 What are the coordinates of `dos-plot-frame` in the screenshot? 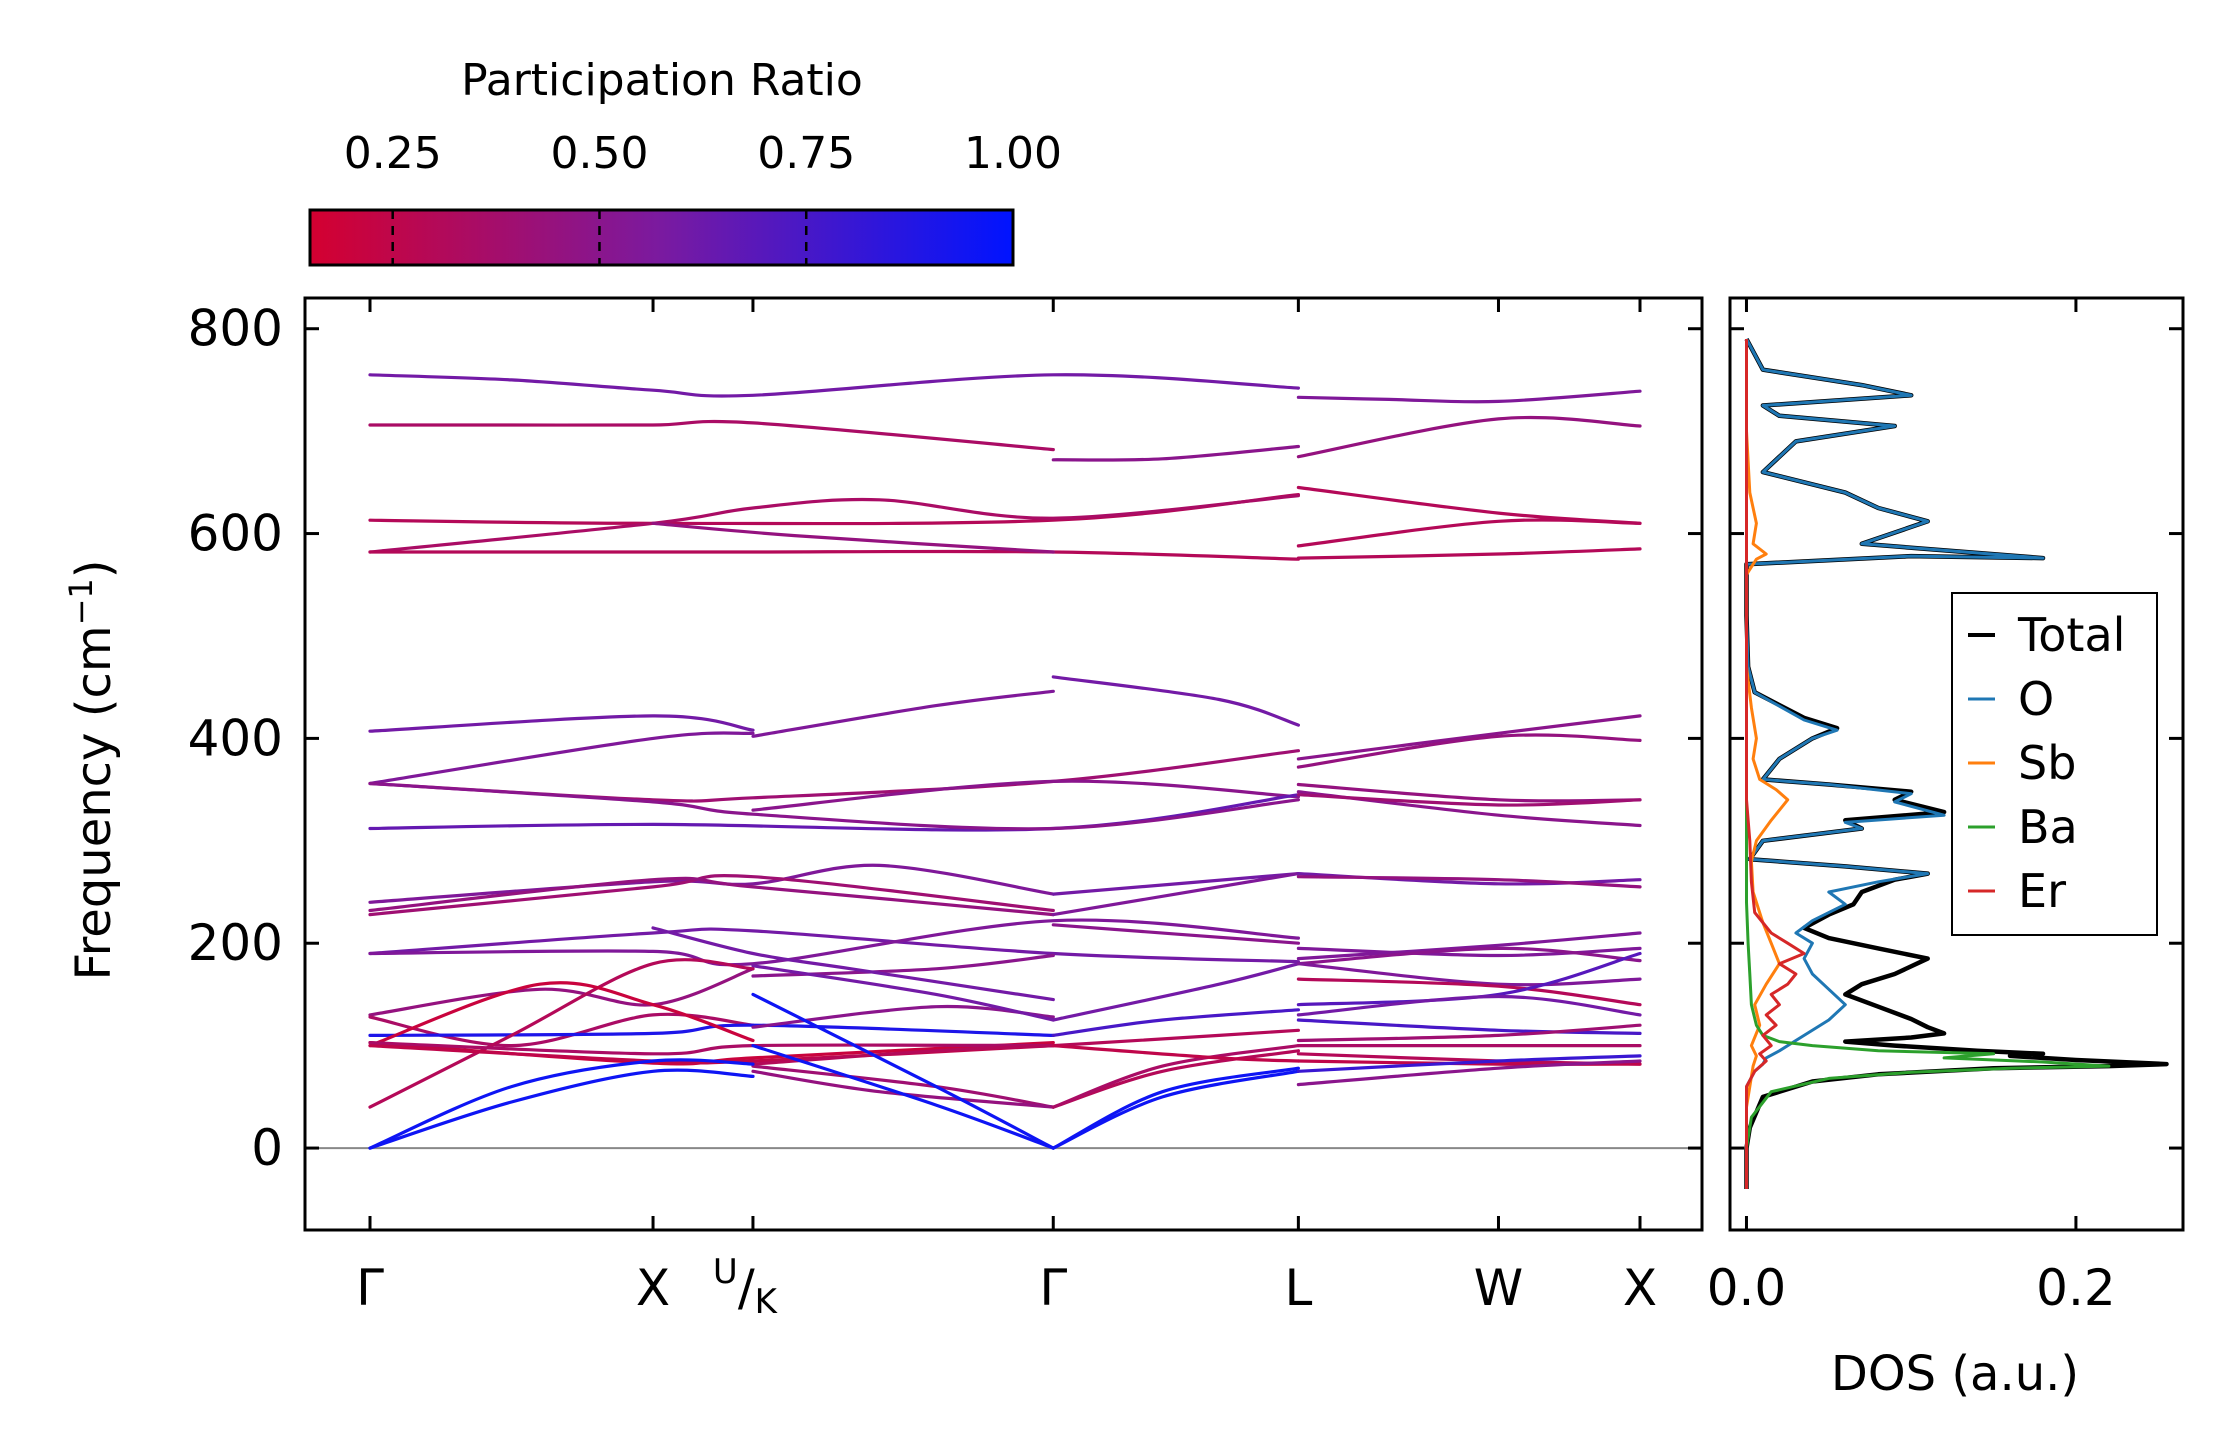 It's located at (1956, 764).